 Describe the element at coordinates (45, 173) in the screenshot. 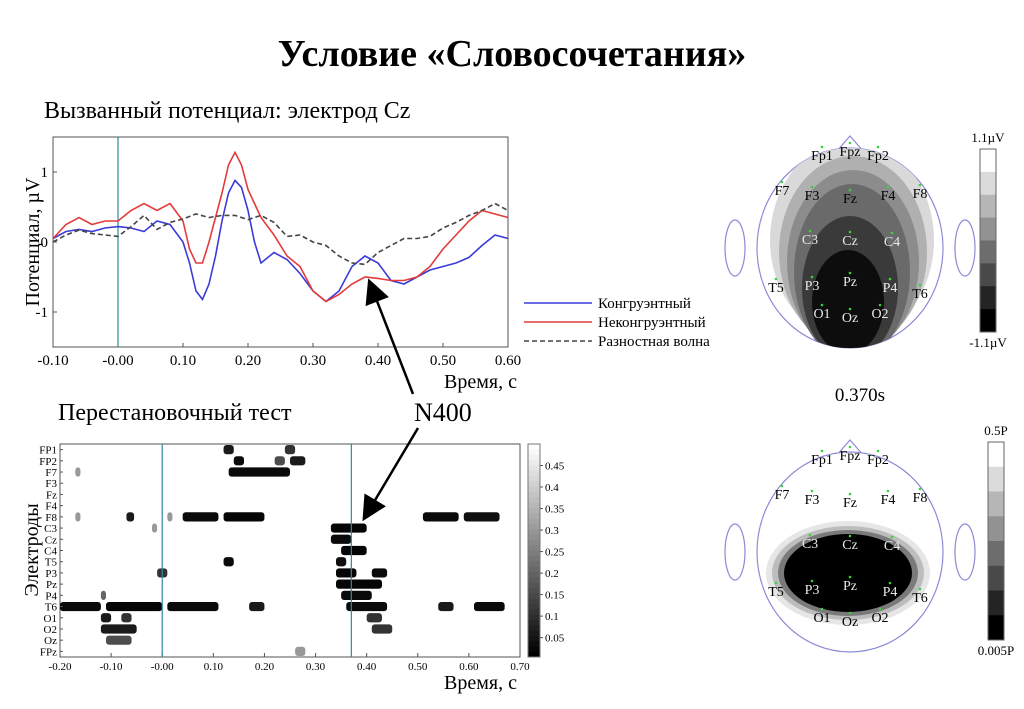

I see `erp-y-tick-label: 1` at that location.